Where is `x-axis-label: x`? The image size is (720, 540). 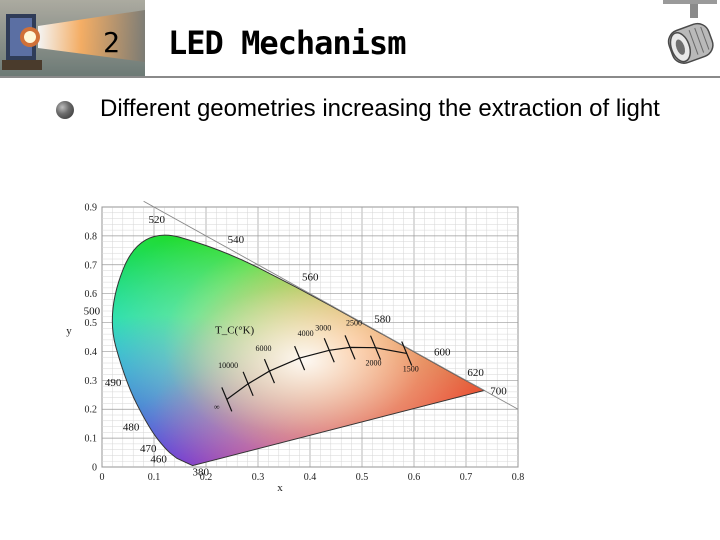
x-axis-label: x is located at coordinates (280, 488).